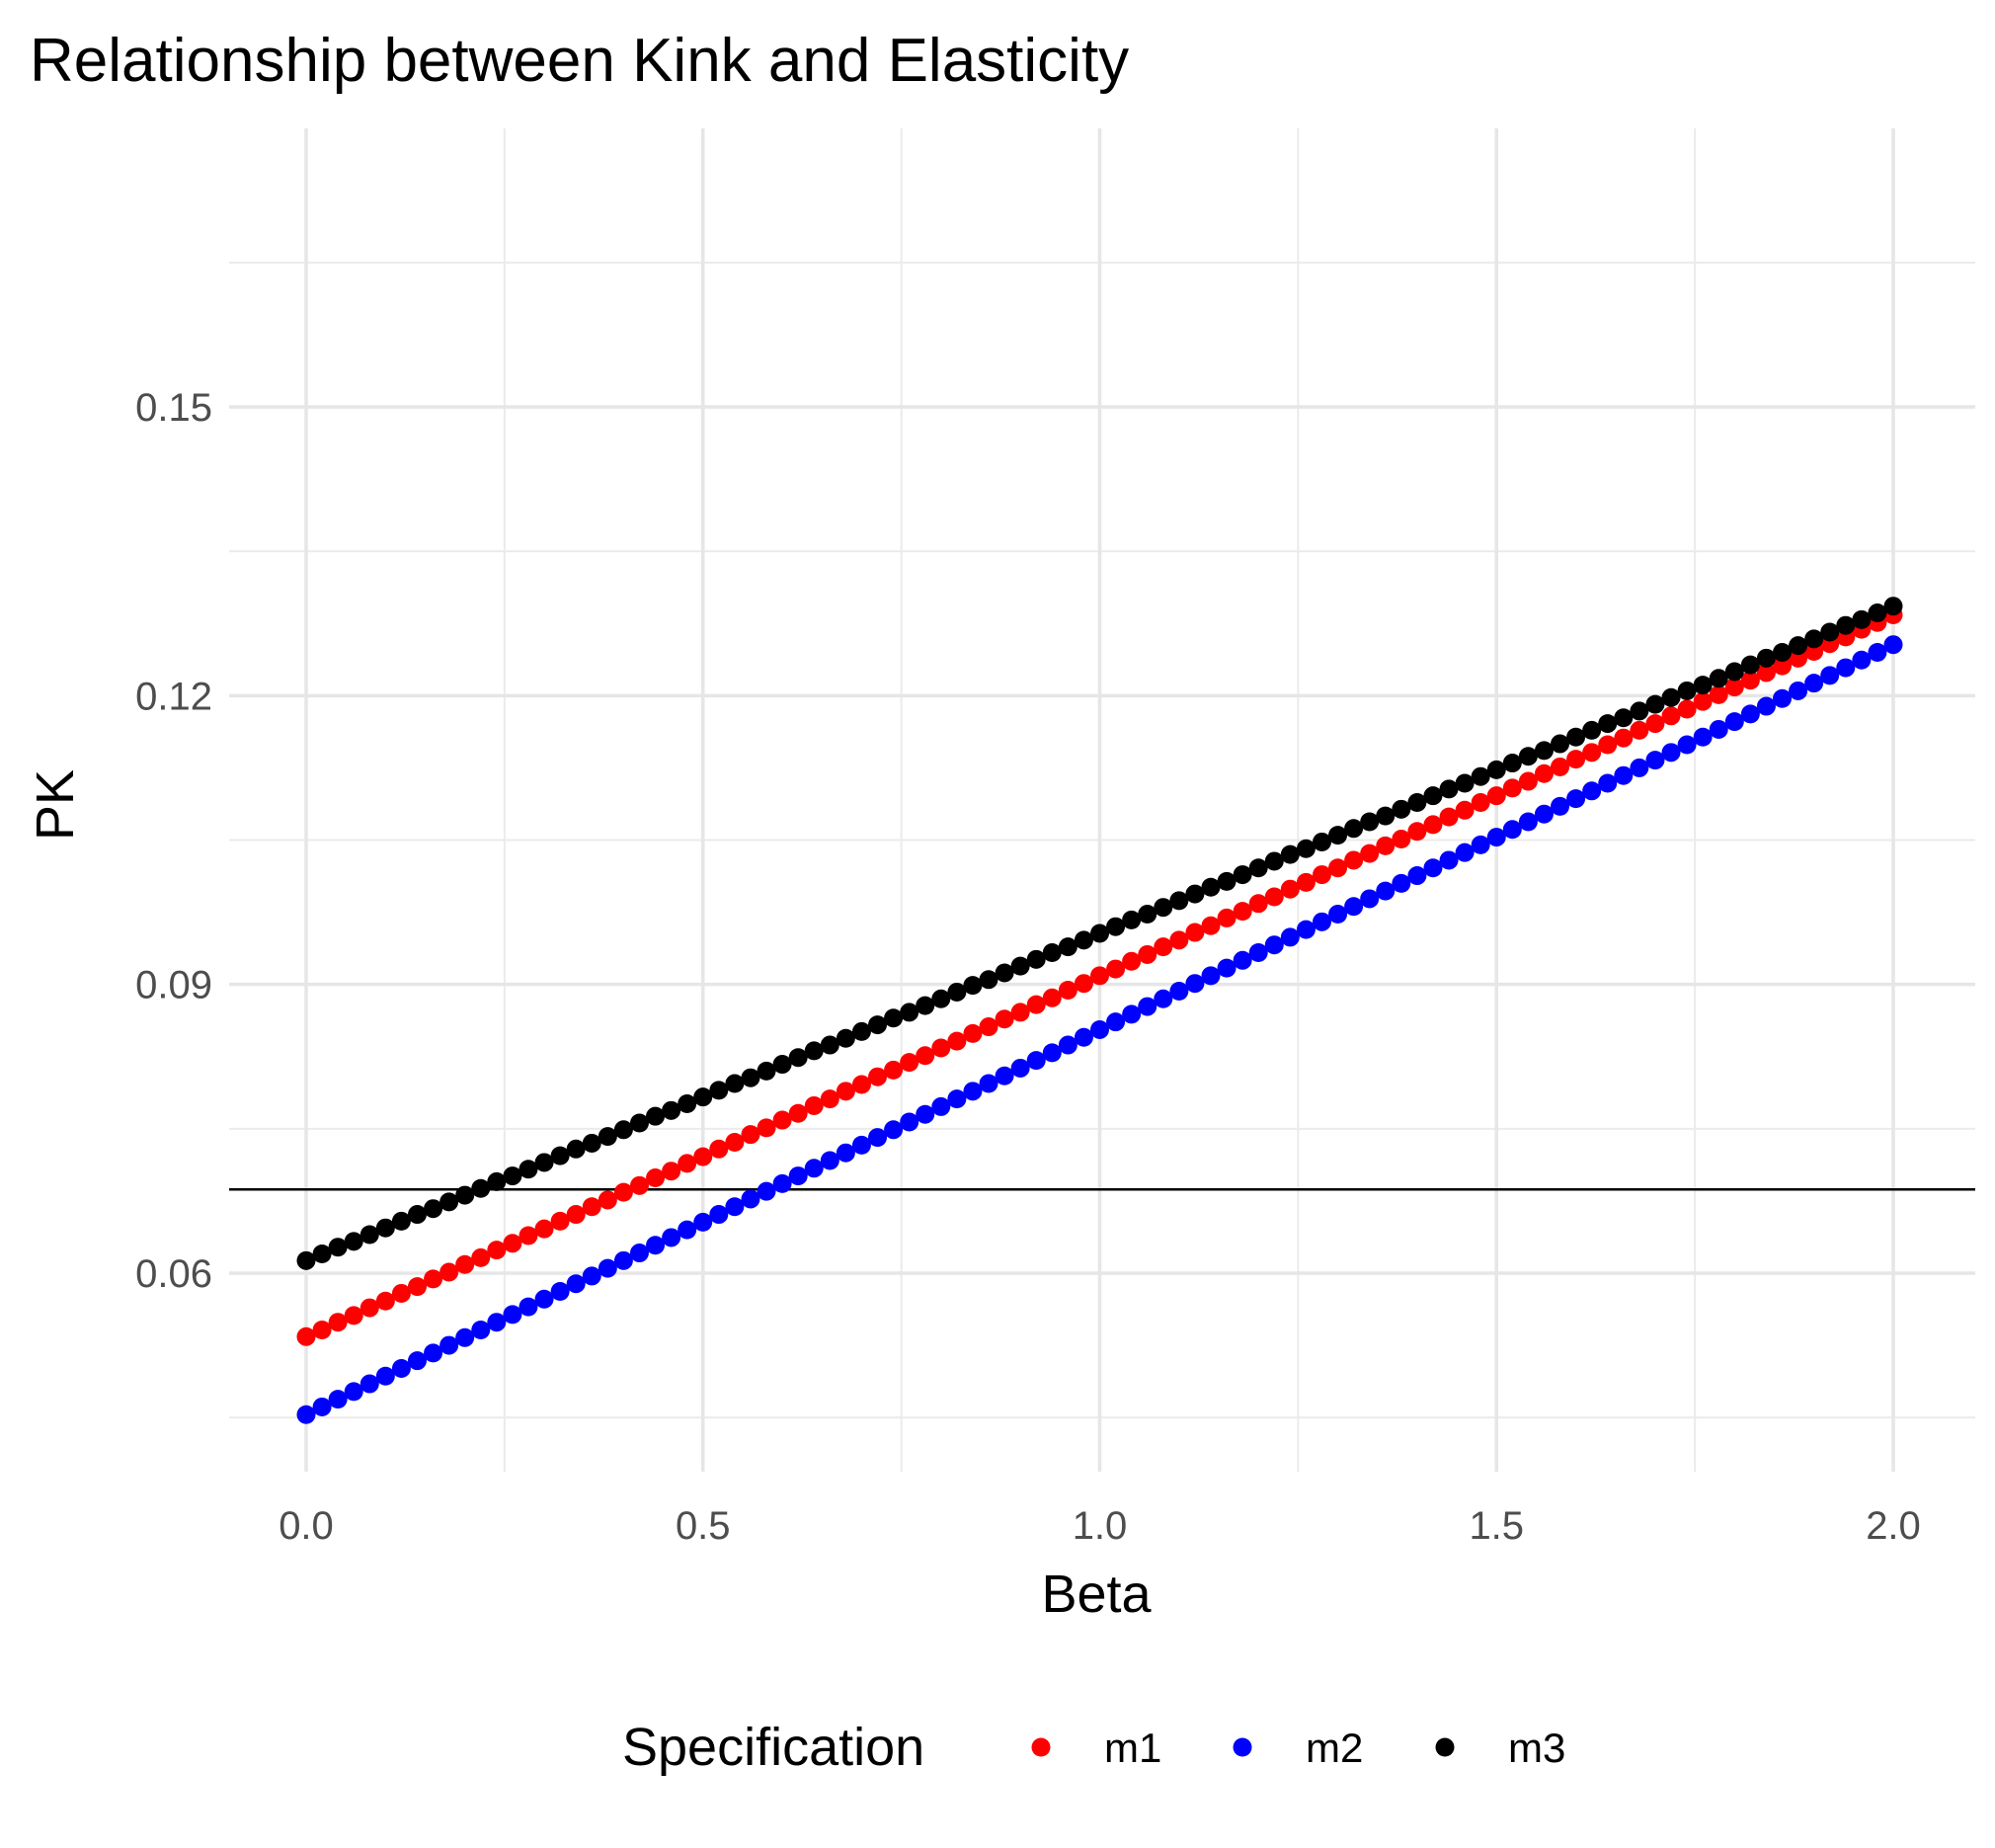 Image resolution: width=1995 pixels, height=1848 pixels. I want to click on legend: Specification m1 m2 m3, so click(1093, 1748).